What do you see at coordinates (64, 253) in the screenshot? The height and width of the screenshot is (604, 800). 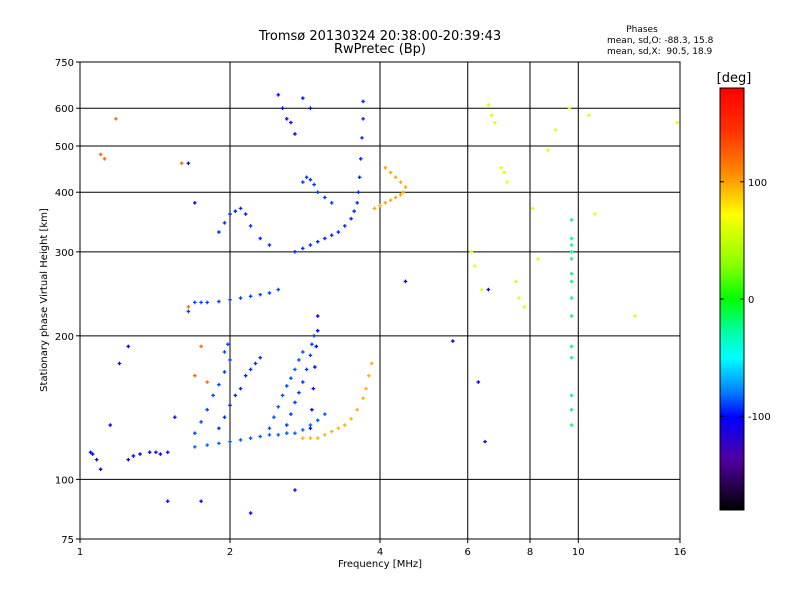 I see `y-tick-label: 300` at bounding box center [64, 253].